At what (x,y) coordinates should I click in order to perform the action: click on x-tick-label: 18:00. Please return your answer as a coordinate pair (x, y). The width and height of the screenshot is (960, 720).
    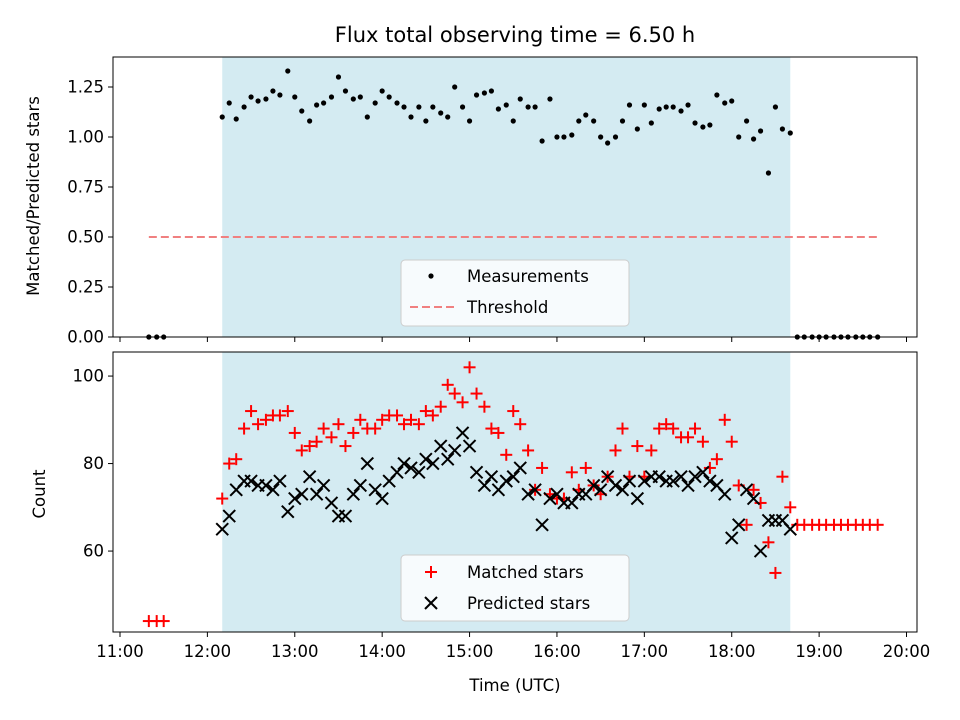
    Looking at the image, I should click on (732, 651).